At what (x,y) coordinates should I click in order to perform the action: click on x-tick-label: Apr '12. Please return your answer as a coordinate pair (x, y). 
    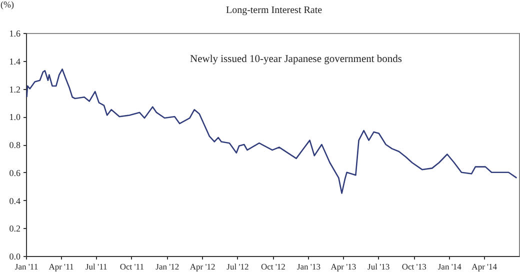
    Looking at the image, I should click on (203, 267).